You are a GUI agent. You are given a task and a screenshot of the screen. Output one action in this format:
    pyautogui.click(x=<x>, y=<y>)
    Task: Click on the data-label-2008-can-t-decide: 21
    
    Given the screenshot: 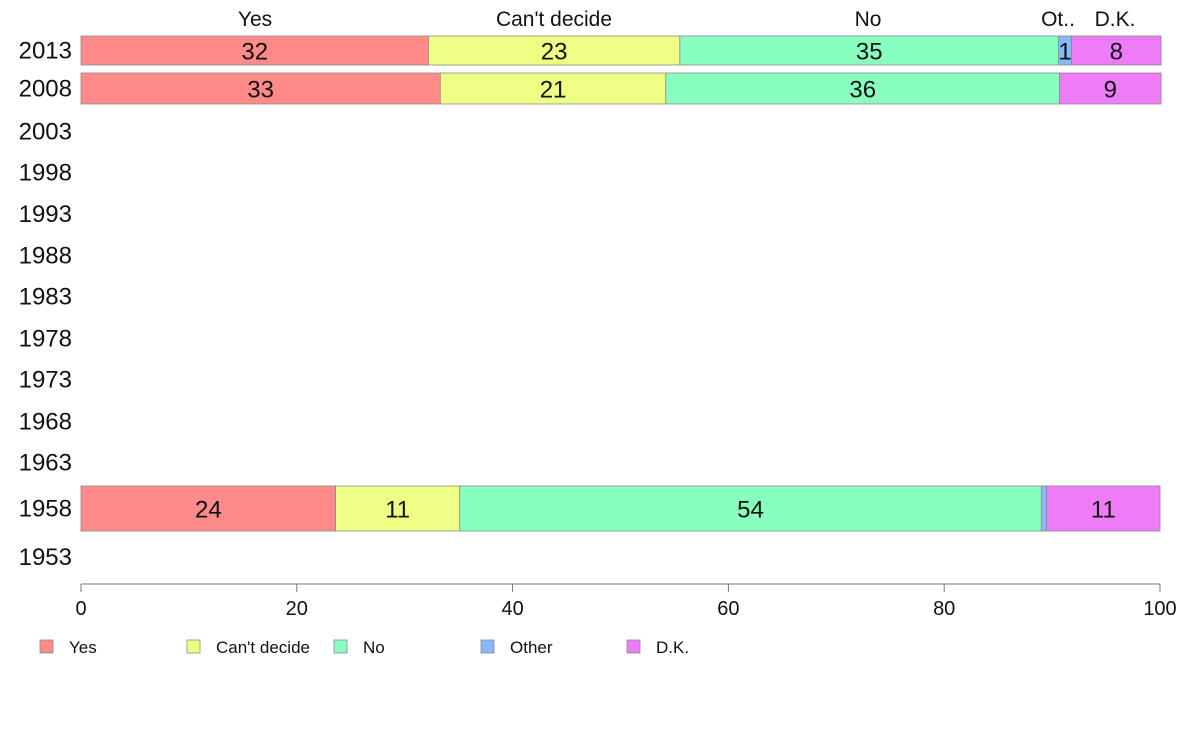 What is the action you would take?
    pyautogui.click(x=553, y=90)
    